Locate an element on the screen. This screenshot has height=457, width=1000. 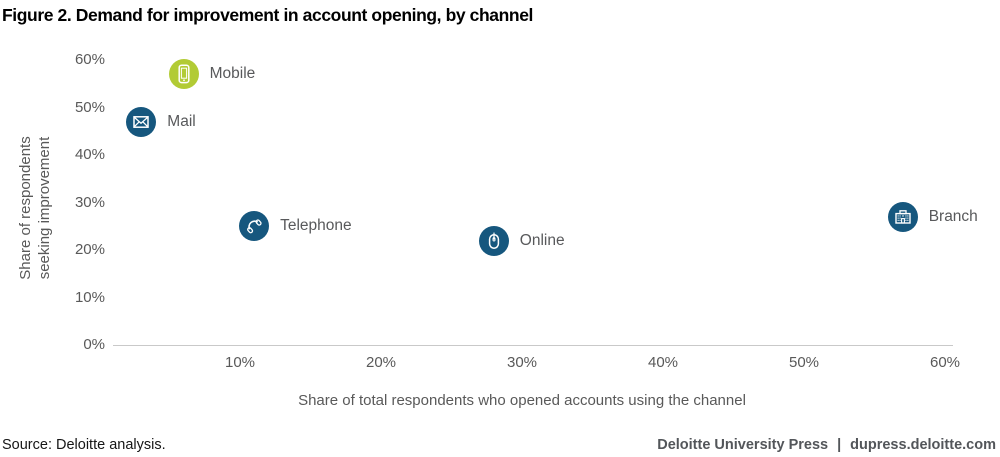
y-tick-label: 40% is located at coordinates (89, 154).